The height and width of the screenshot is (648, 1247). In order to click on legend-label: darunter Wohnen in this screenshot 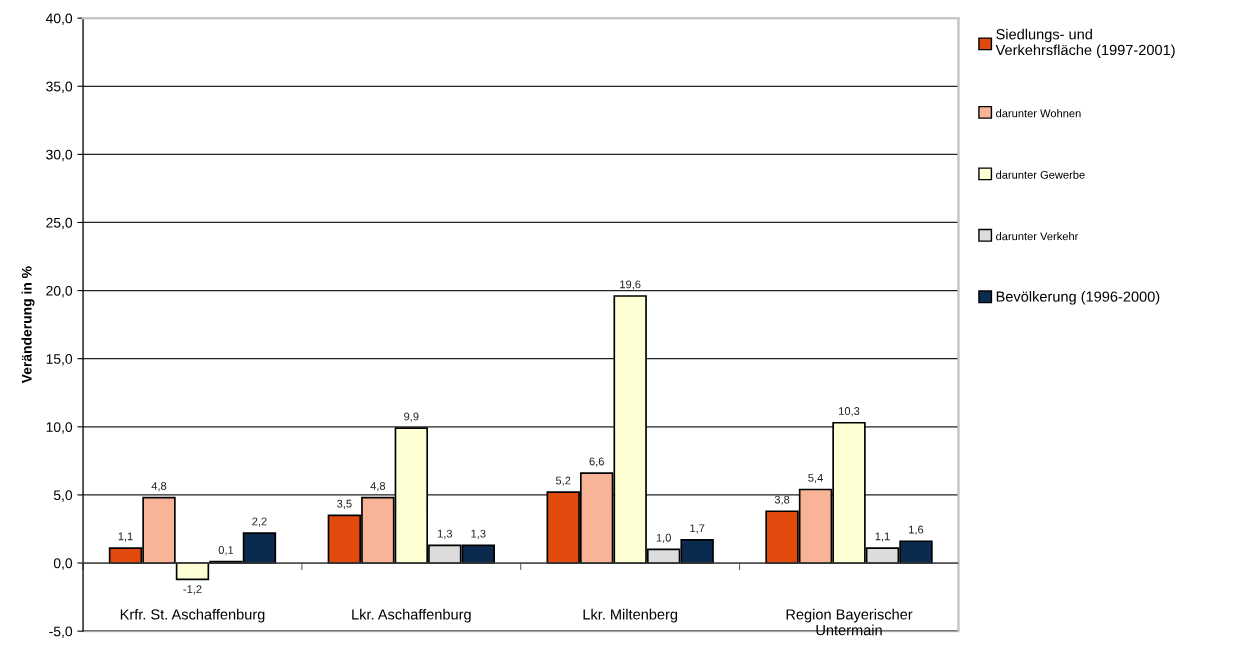, I will do `click(1038, 113)`.